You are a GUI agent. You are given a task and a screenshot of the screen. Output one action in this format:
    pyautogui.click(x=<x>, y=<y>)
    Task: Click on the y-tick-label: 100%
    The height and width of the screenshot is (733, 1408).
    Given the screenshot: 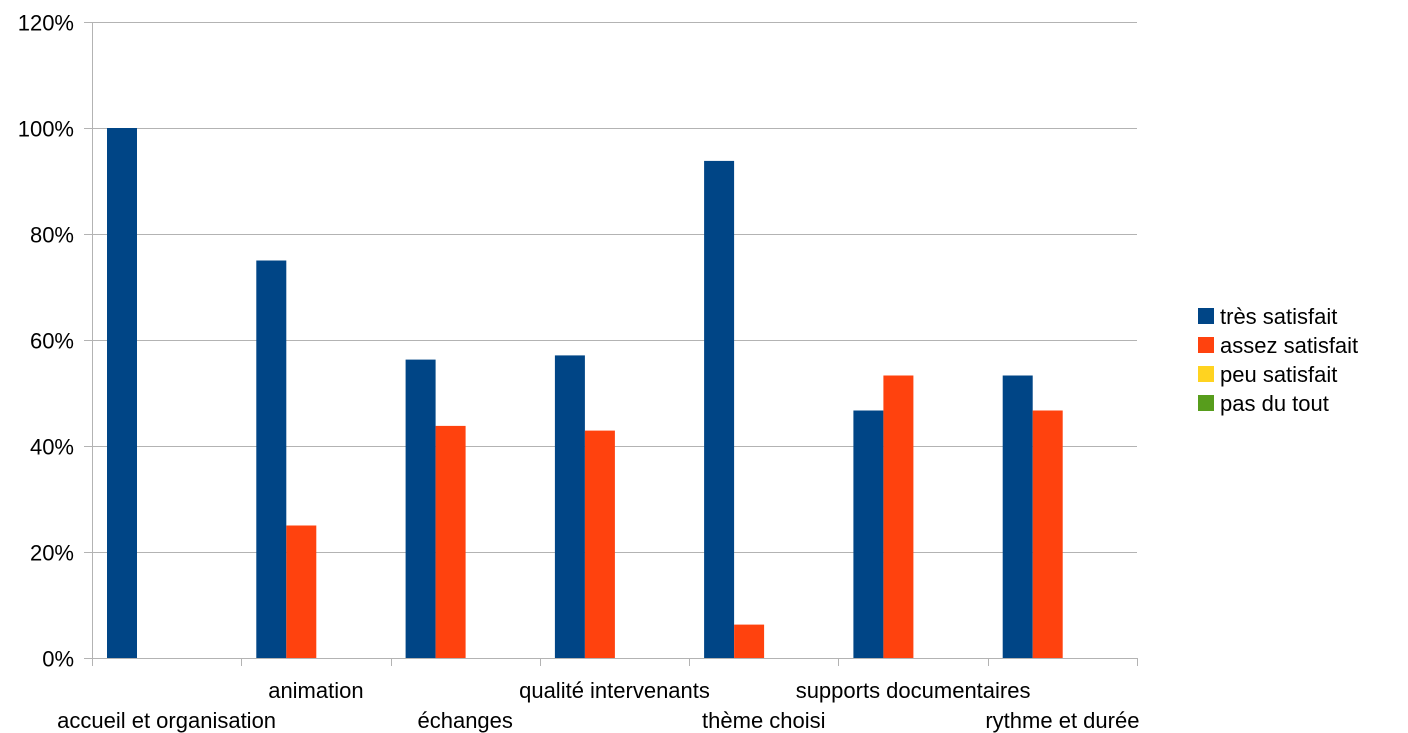 What is the action you would take?
    pyautogui.click(x=46, y=129)
    